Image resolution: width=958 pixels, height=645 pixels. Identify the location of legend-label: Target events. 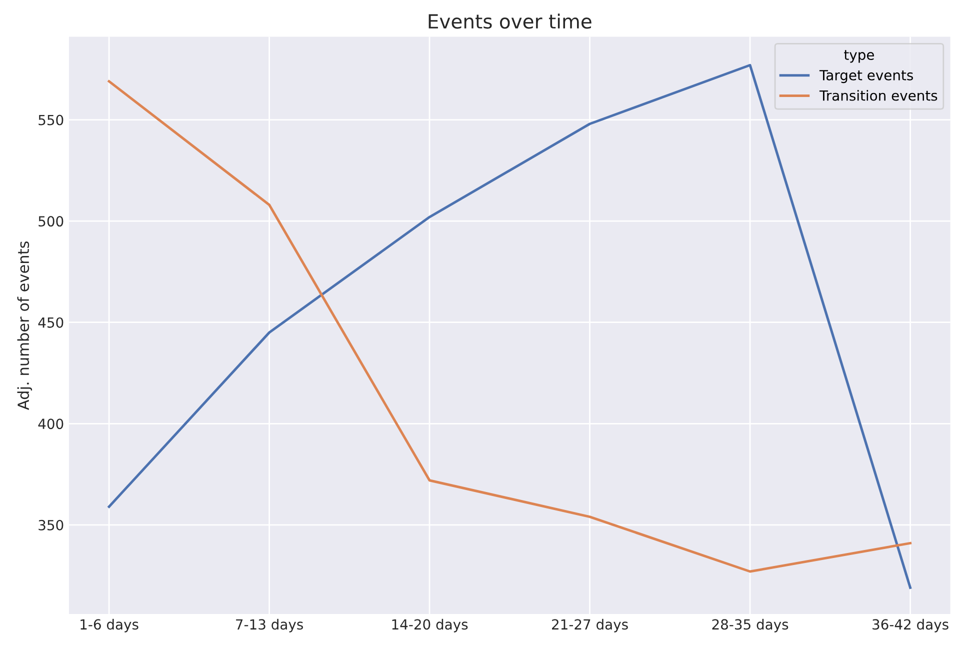
(866, 77).